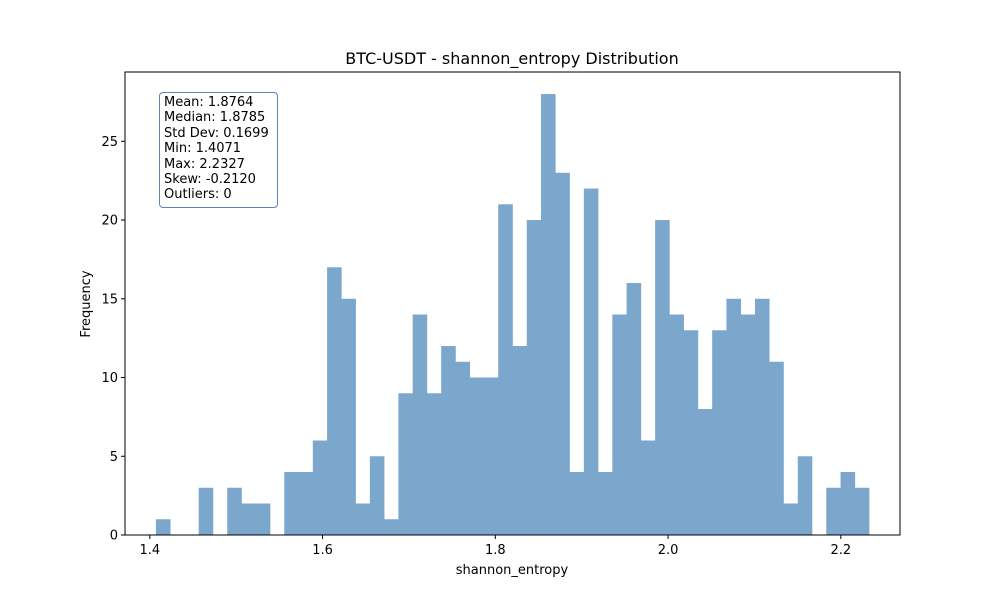  I want to click on stat-mean: Mean: 1.8764, so click(209, 102).